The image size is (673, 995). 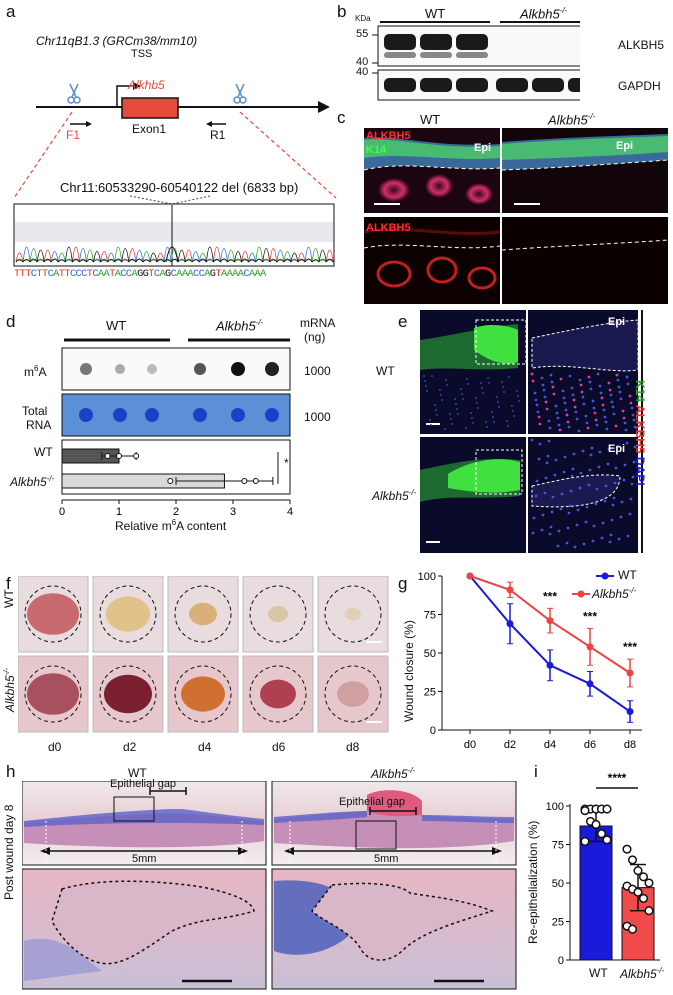 I want to click on panel-label-i: i, so click(x=536, y=771).